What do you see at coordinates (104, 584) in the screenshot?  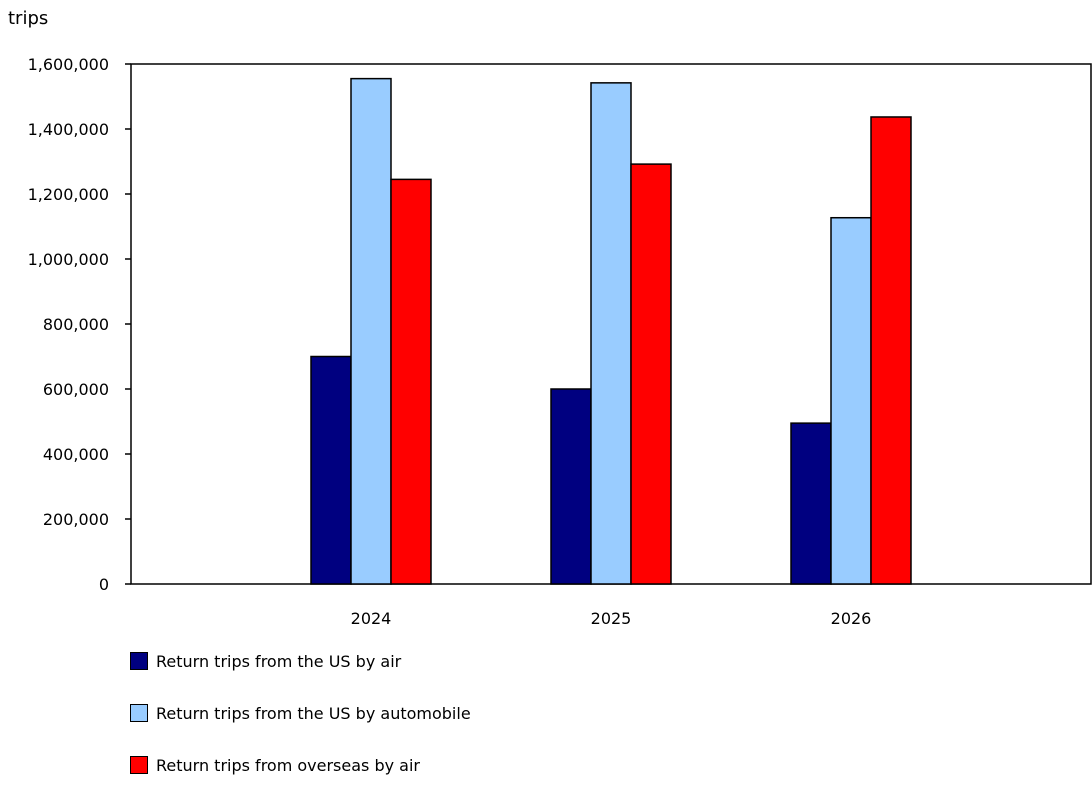 I see `y-tick-label: 0` at bounding box center [104, 584].